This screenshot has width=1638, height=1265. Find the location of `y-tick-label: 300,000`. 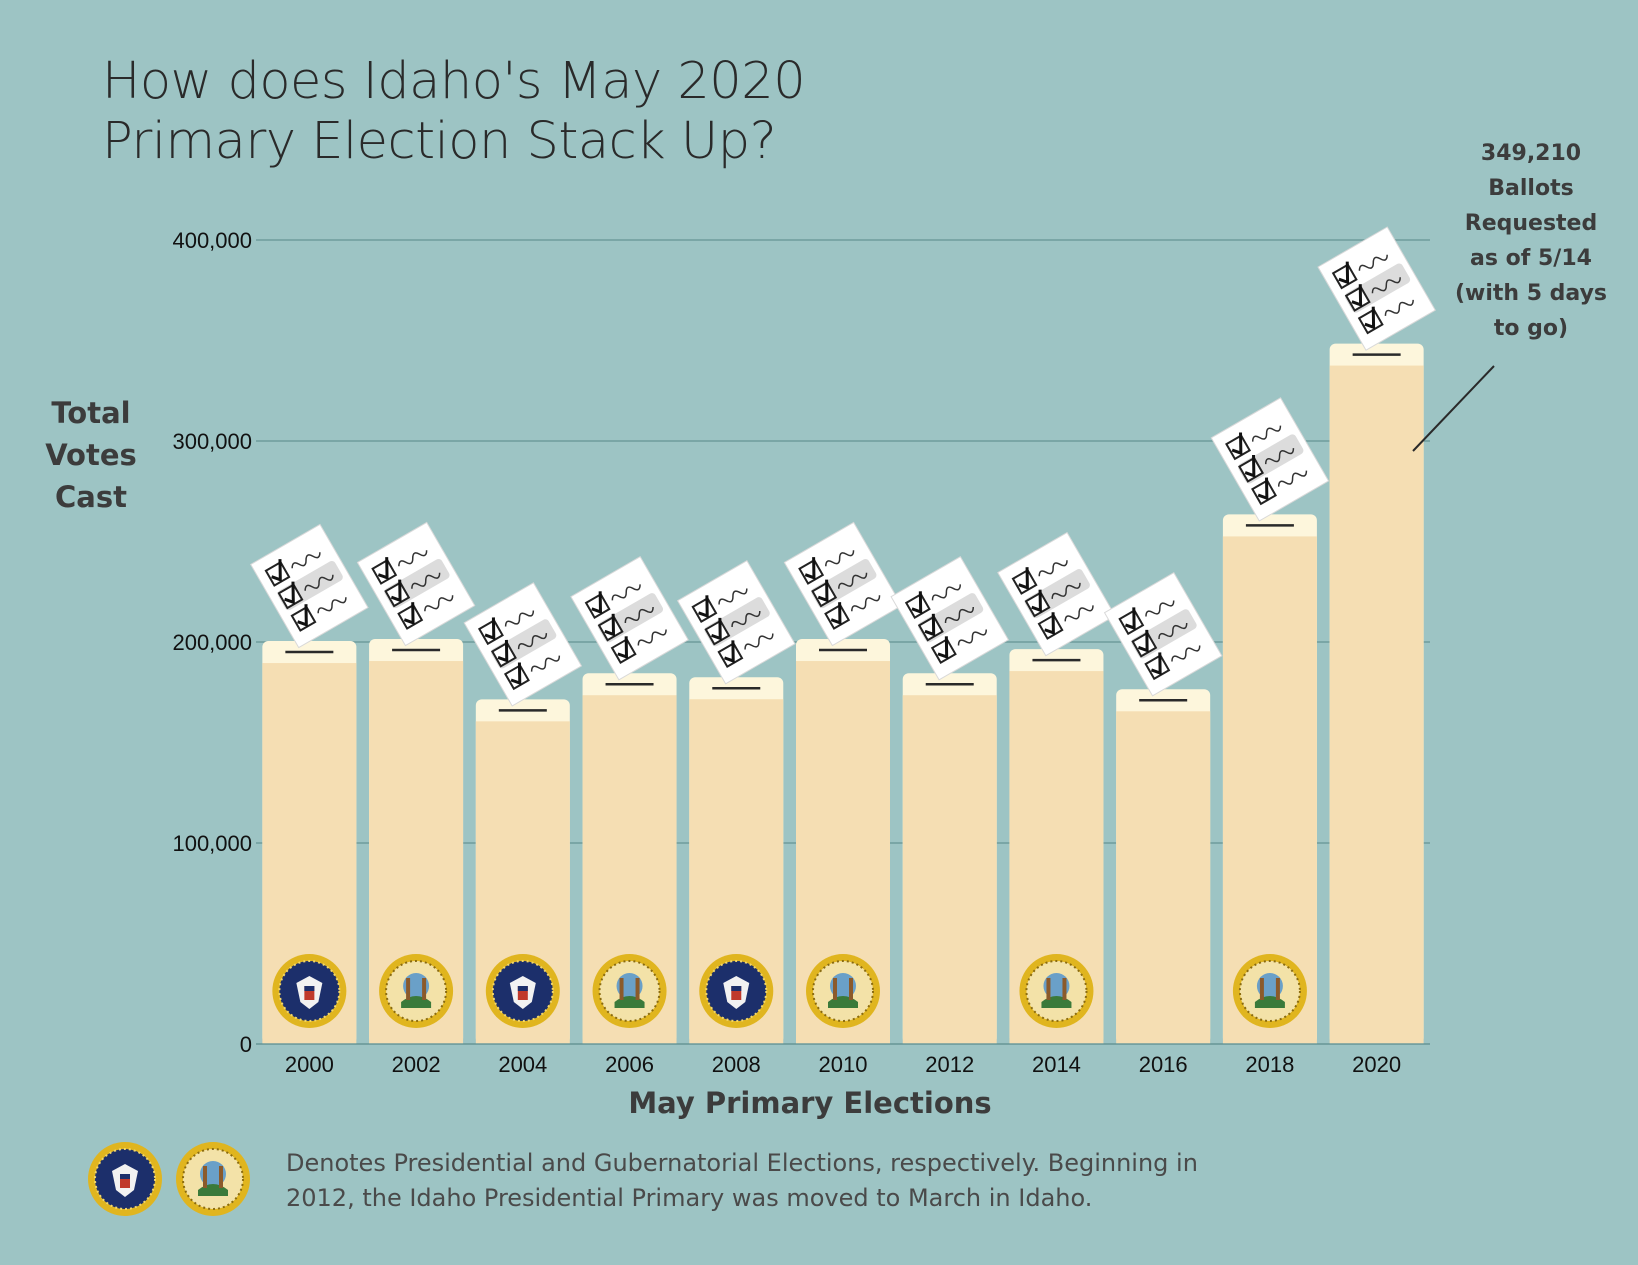

y-tick-label: 300,000 is located at coordinates (212, 441).